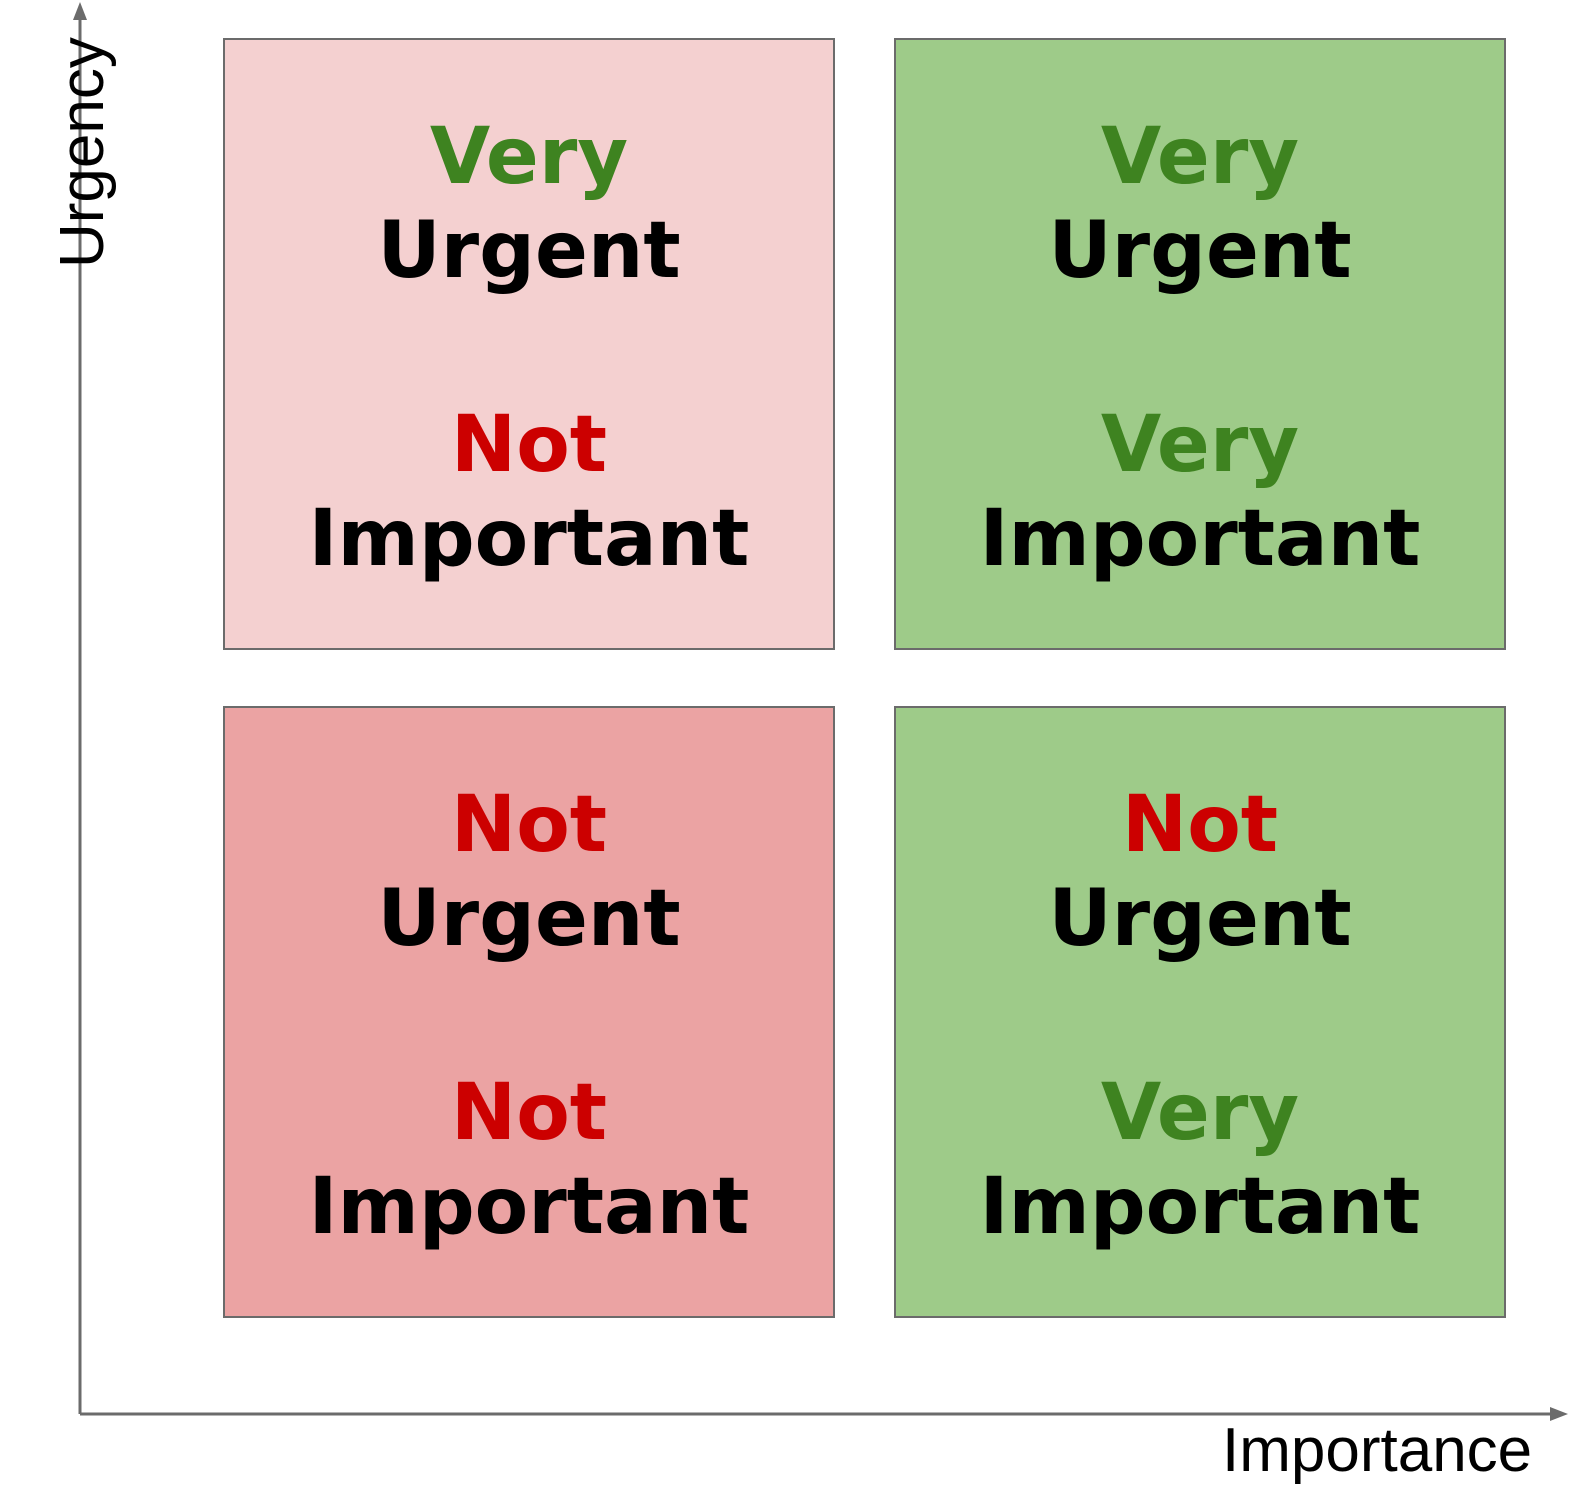 This screenshot has width=1574, height=1489. I want to click on x-axis-label: Importance, so click(1377, 1450).